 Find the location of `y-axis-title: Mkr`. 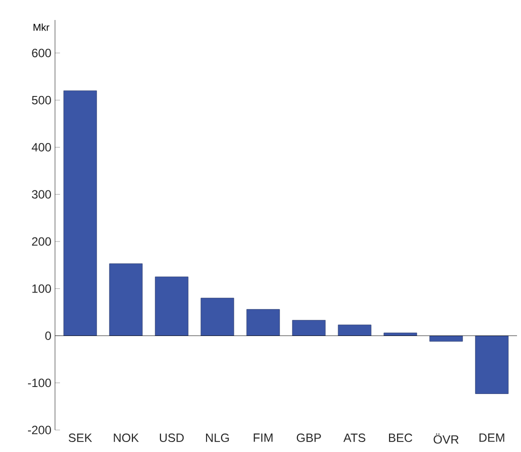

y-axis-title: Mkr is located at coordinates (42, 27).